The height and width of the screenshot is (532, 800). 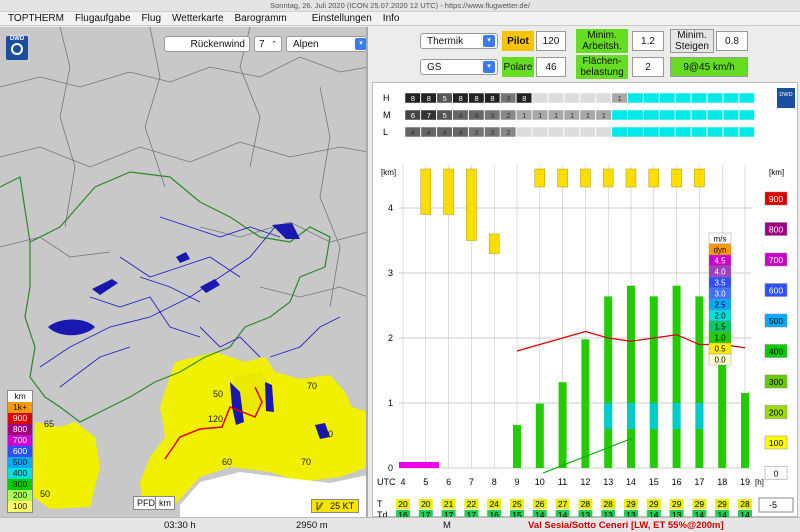 What do you see at coordinates (326, 44) in the screenshot?
I see `region-select: Alpen ▾` at bounding box center [326, 44].